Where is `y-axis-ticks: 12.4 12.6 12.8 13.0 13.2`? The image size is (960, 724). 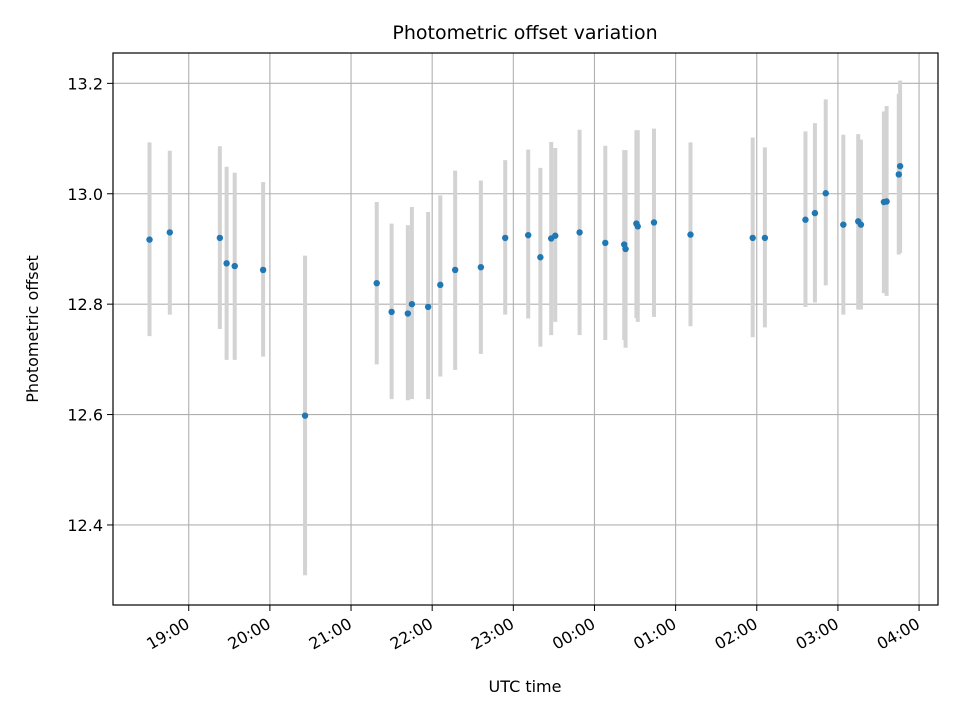
y-axis-ticks: 12.4 12.6 12.8 13.0 13.2 is located at coordinates (90, 304).